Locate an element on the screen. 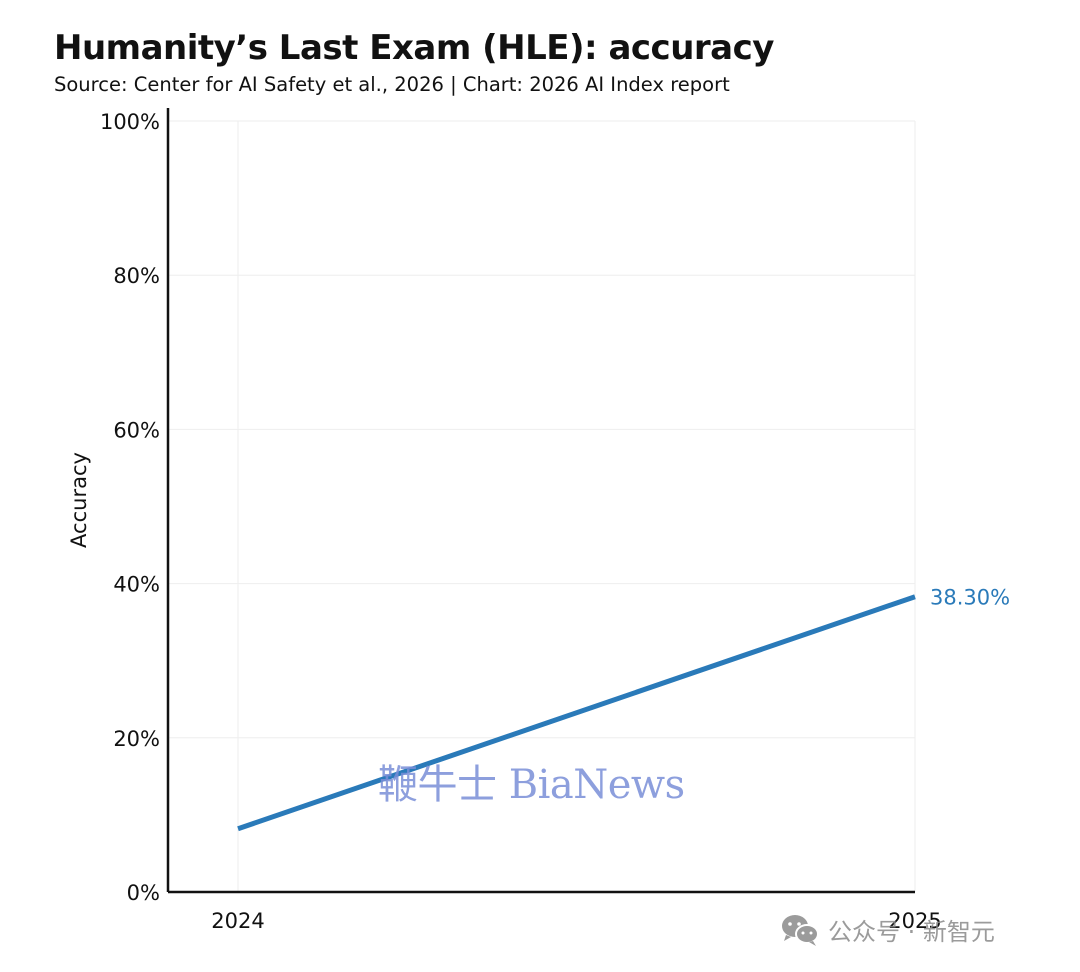  y-tick-label: 0% is located at coordinates (143, 893).